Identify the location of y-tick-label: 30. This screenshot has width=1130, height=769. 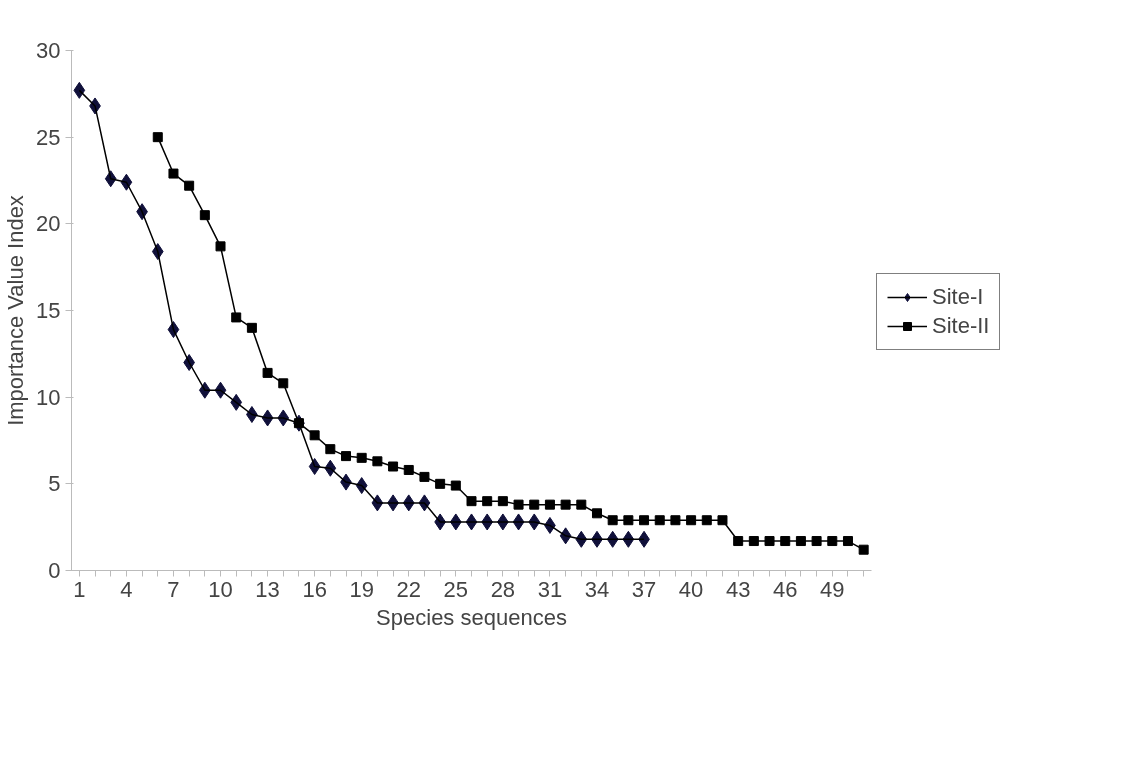
(48, 50).